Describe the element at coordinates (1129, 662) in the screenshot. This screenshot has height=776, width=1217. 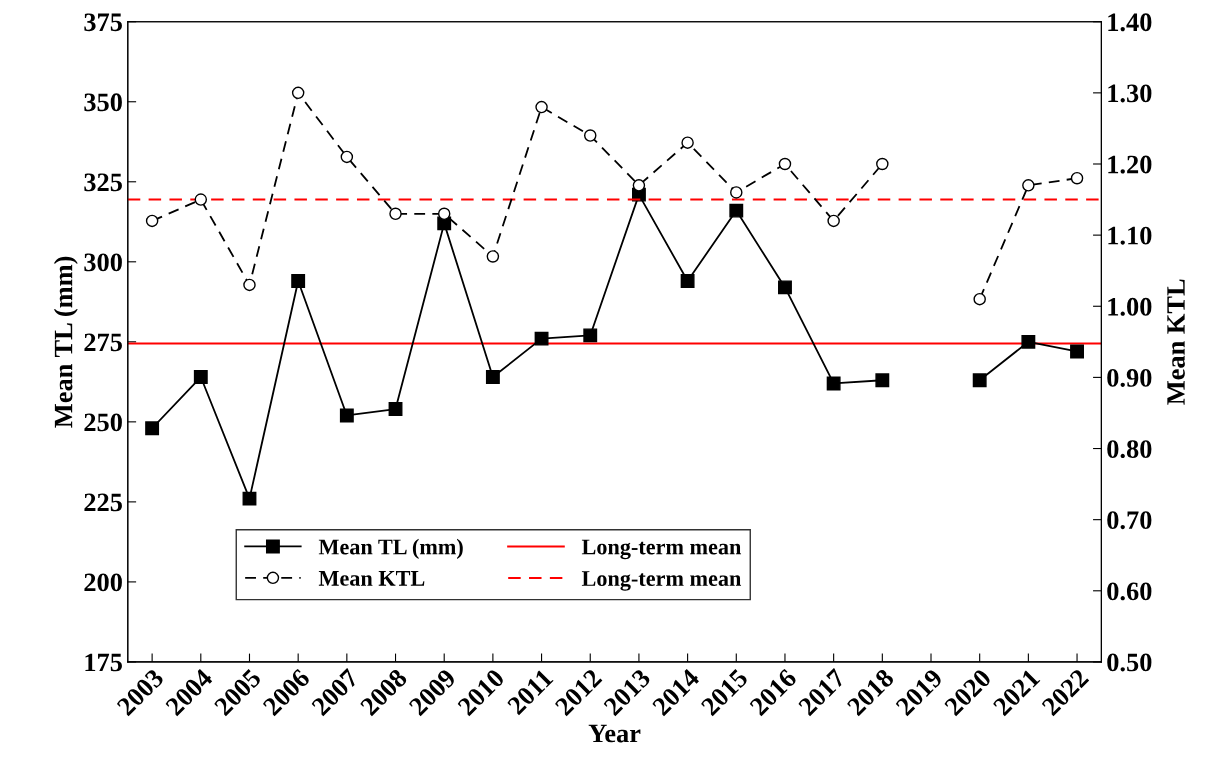
I see `y2-tick-label: 0.50` at that location.